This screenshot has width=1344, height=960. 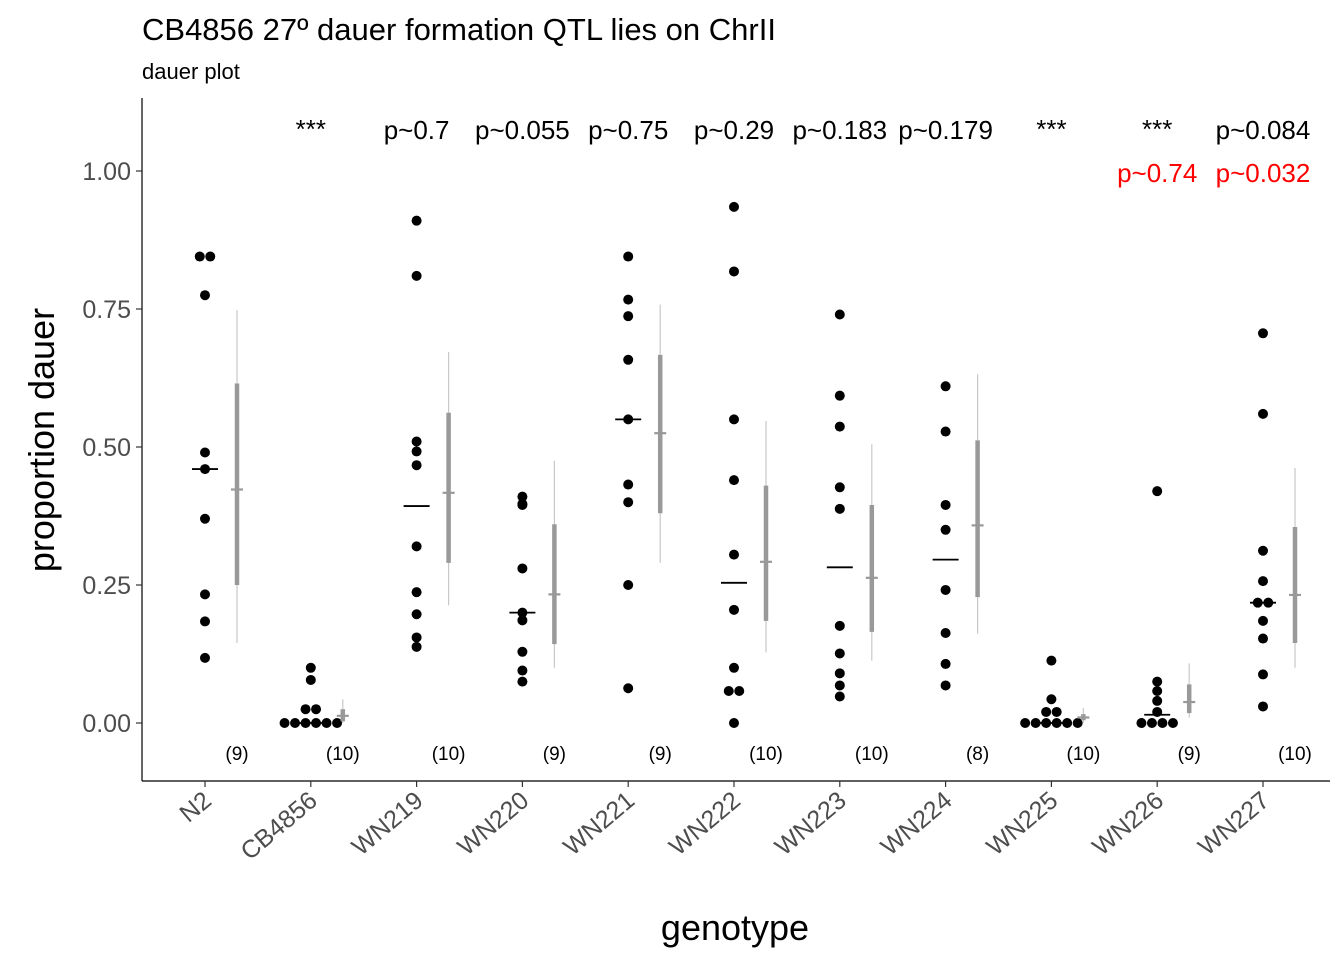 What do you see at coordinates (191, 71) in the screenshot?
I see `chart-subtitle: dauer plot` at bounding box center [191, 71].